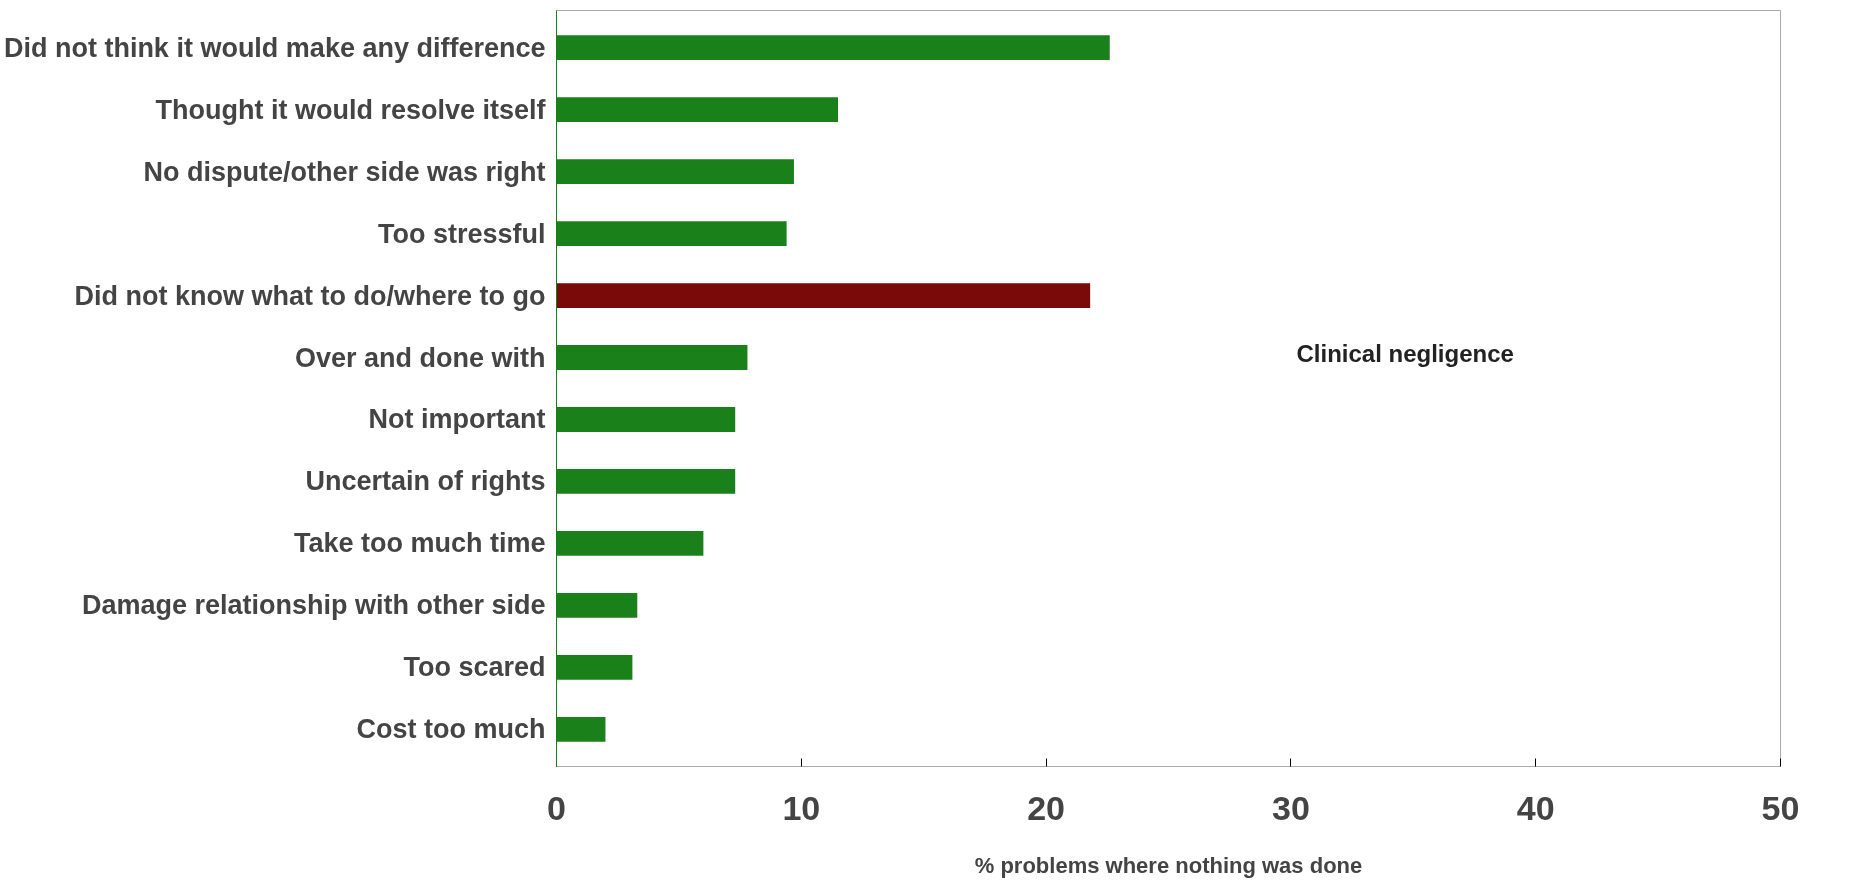 The width and height of the screenshot is (1853, 896). I want to click on y-tick-label: Cost too much, so click(451, 729).